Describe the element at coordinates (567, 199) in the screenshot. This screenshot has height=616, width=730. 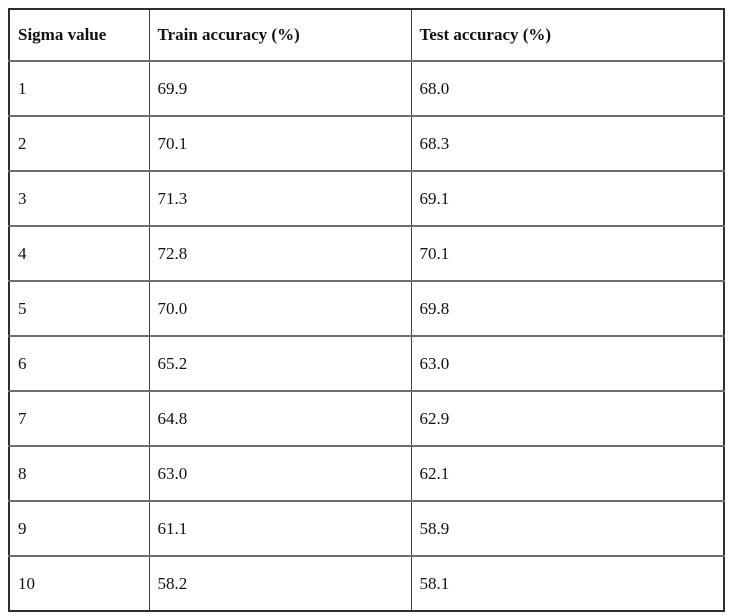
I see `table-cell: 69.1` at that location.